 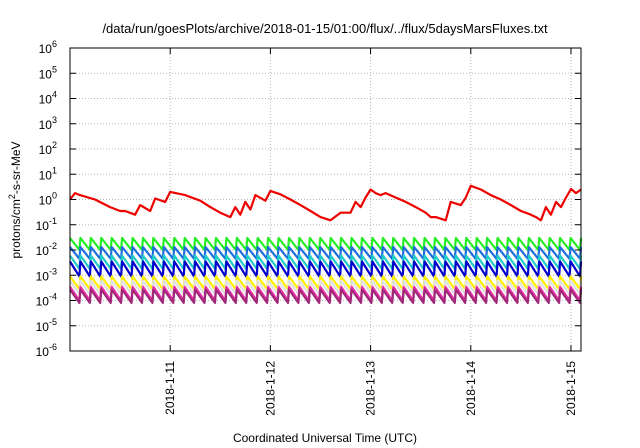 I want to click on x-axis-label: Coordinated Universal Time (UTC), so click(x=325, y=438).